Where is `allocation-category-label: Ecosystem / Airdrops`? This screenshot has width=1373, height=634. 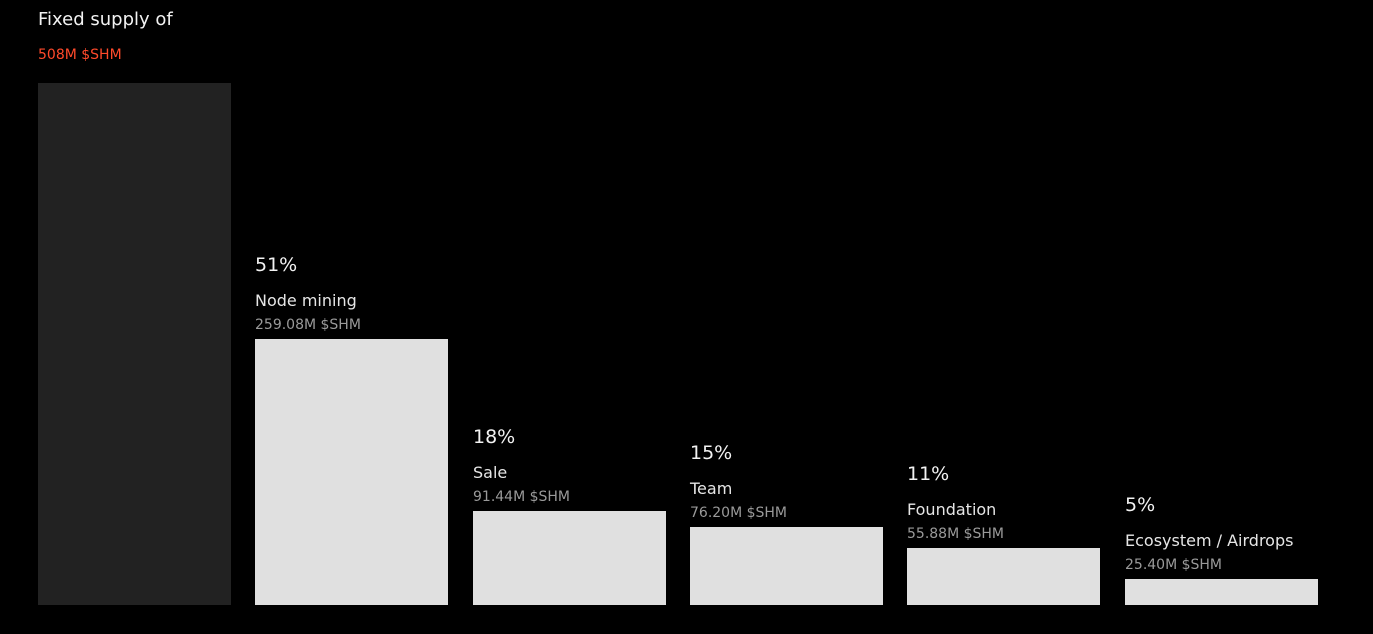
allocation-category-label: Ecosystem / Airdrops is located at coordinates (1209, 540).